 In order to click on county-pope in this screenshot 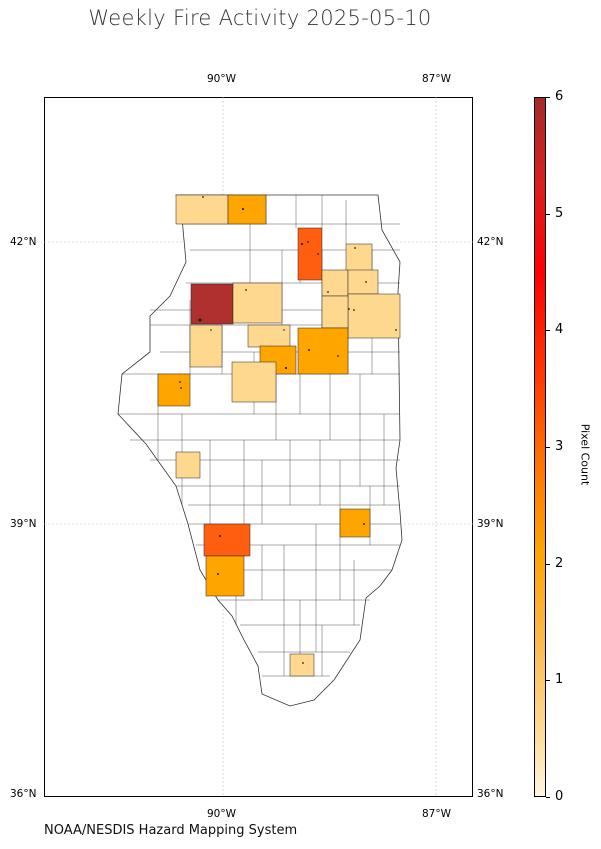, I will do `click(302, 665)`.